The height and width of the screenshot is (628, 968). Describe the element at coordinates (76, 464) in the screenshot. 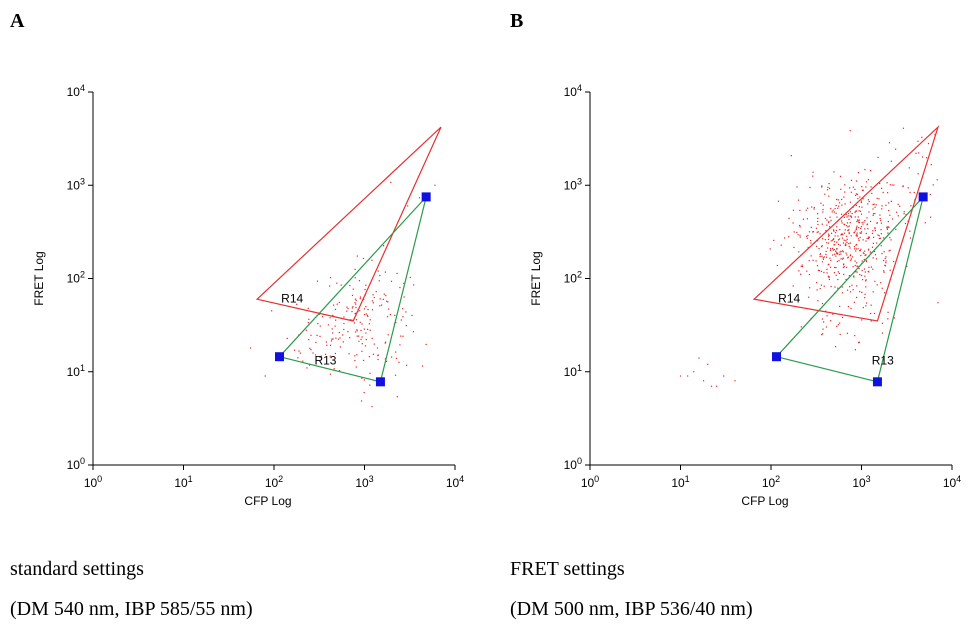

I see `y-tick-label-0: 100` at that location.